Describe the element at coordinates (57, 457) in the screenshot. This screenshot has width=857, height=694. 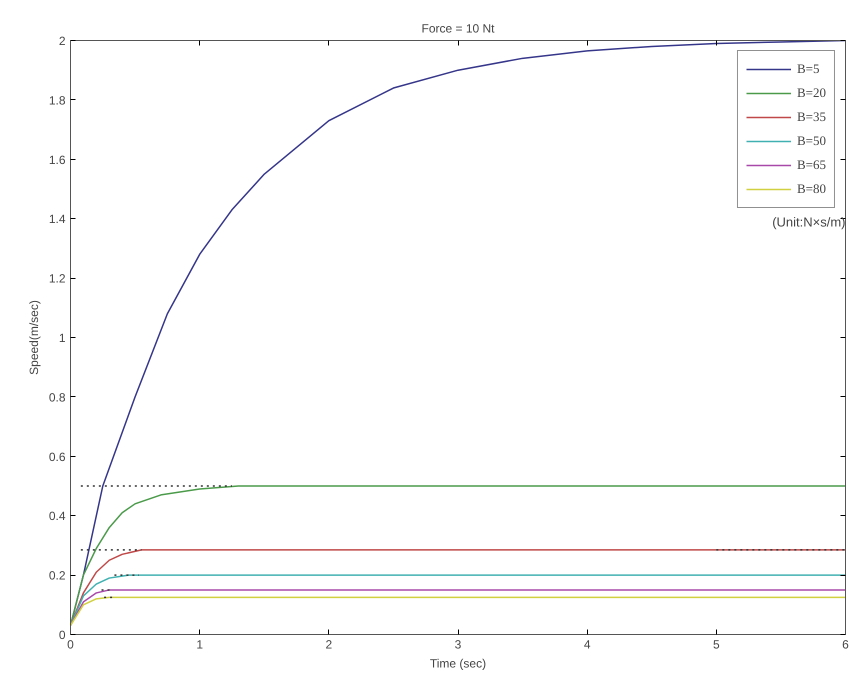
I see `y-tick-label: 0.6` at that location.